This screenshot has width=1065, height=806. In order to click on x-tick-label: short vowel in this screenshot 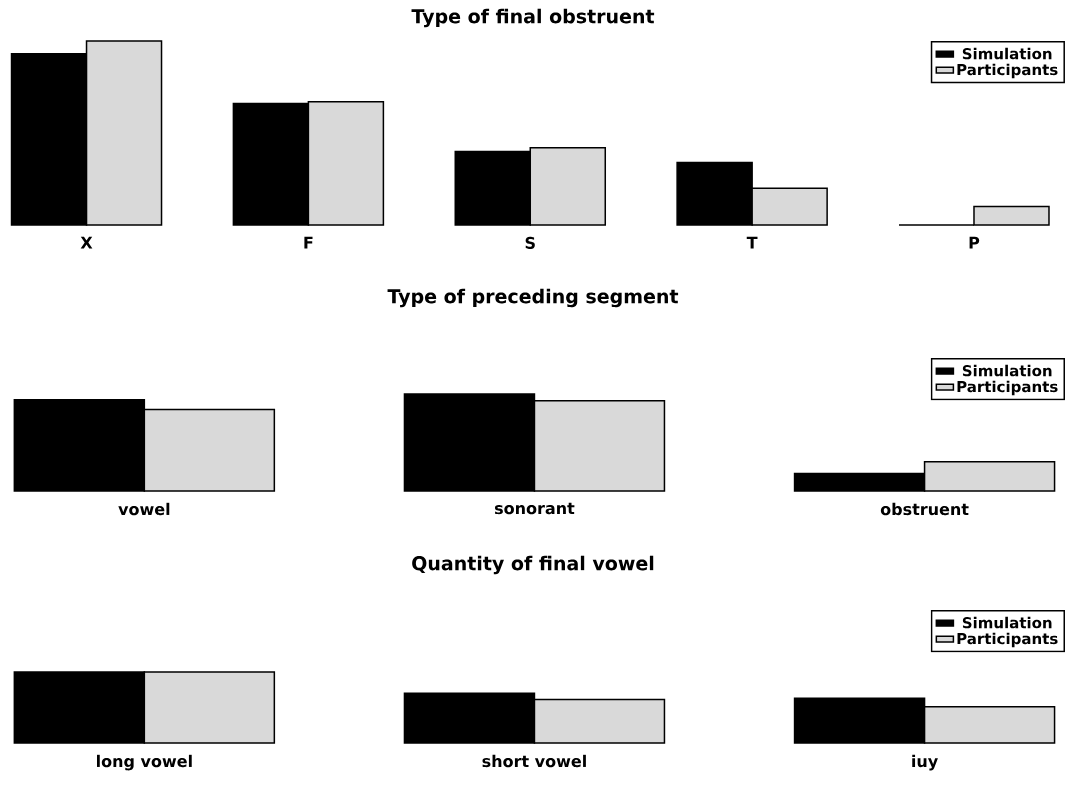, I will do `click(534, 761)`.